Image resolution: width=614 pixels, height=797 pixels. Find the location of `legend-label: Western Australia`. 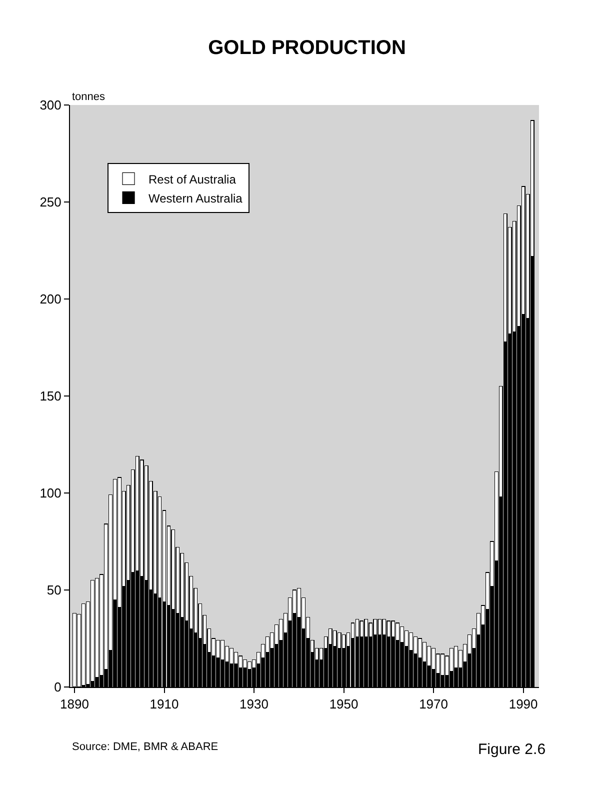

legend-label: Western Australia is located at coordinates (195, 198).